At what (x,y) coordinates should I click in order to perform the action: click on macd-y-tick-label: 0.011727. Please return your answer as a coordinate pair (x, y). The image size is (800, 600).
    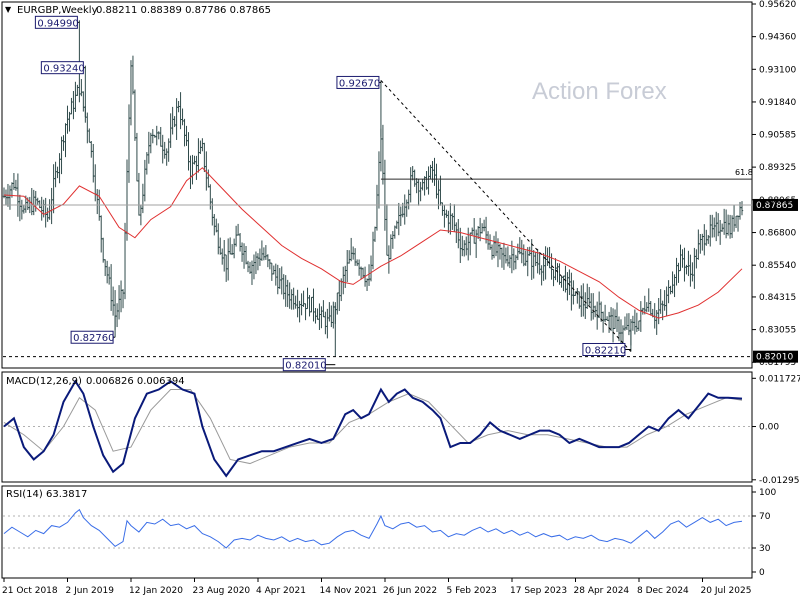
    Looking at the image, I should click on (779, 379).